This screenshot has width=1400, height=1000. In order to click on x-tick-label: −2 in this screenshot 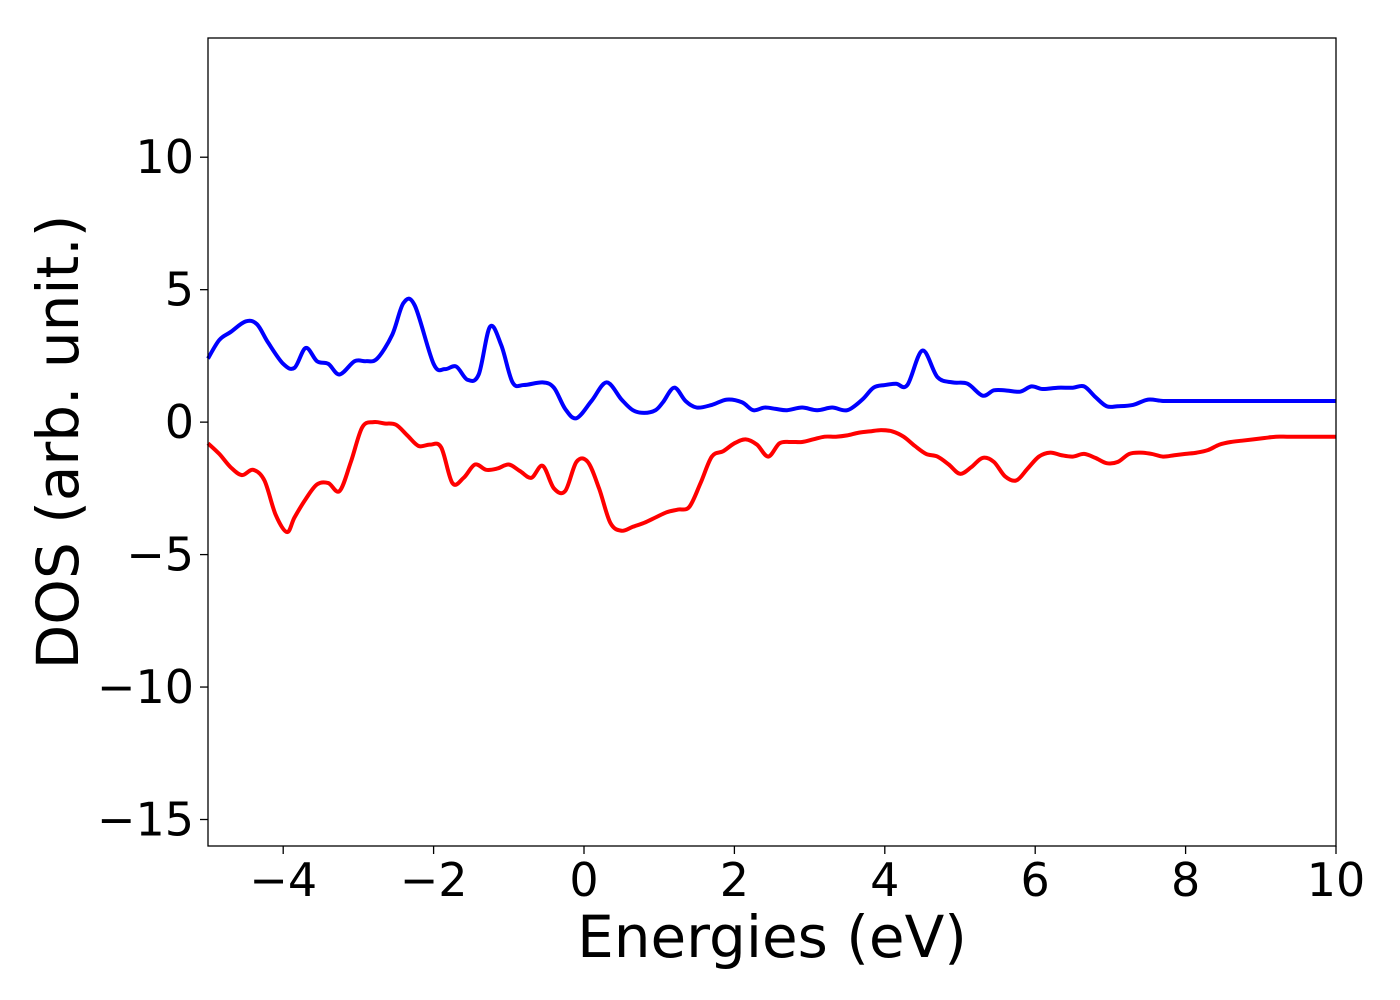, I will do `click(434, 880)`.